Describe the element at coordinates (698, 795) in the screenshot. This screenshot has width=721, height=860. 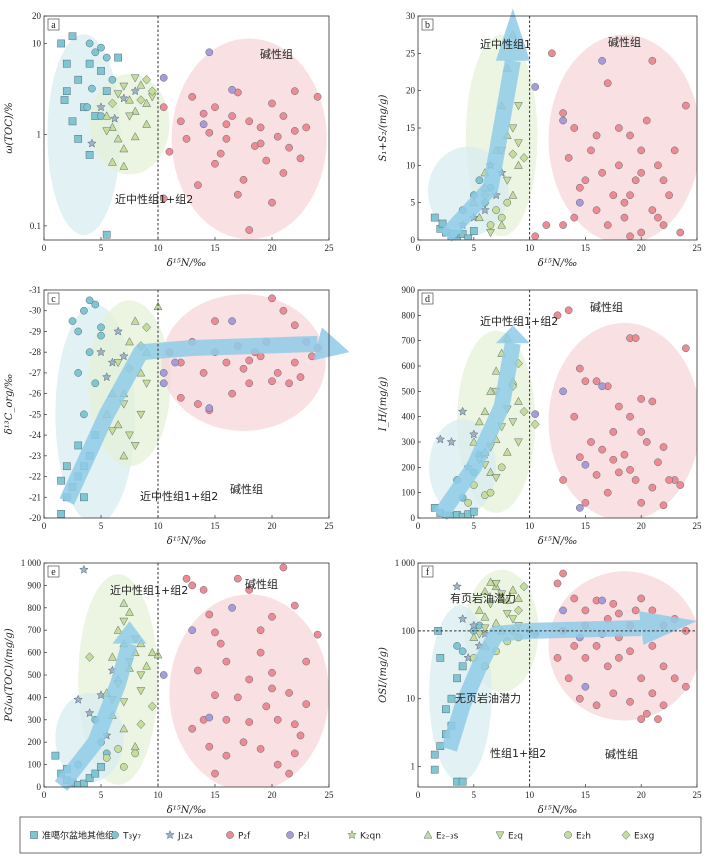
I see `x-tick-label: 25` at that location.